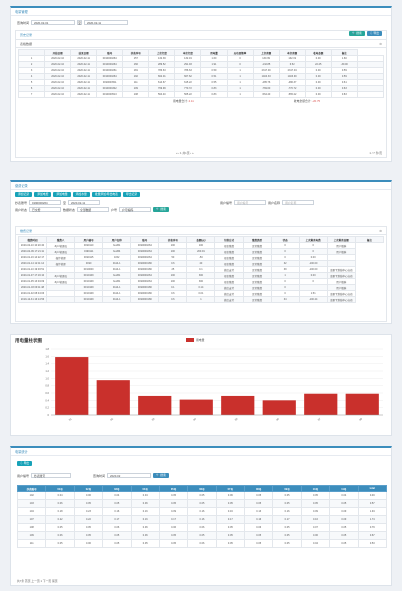 The height and width of the screenshot is (591, 402). I want to click on y-tick-label: 0.2, so click(47, 408).